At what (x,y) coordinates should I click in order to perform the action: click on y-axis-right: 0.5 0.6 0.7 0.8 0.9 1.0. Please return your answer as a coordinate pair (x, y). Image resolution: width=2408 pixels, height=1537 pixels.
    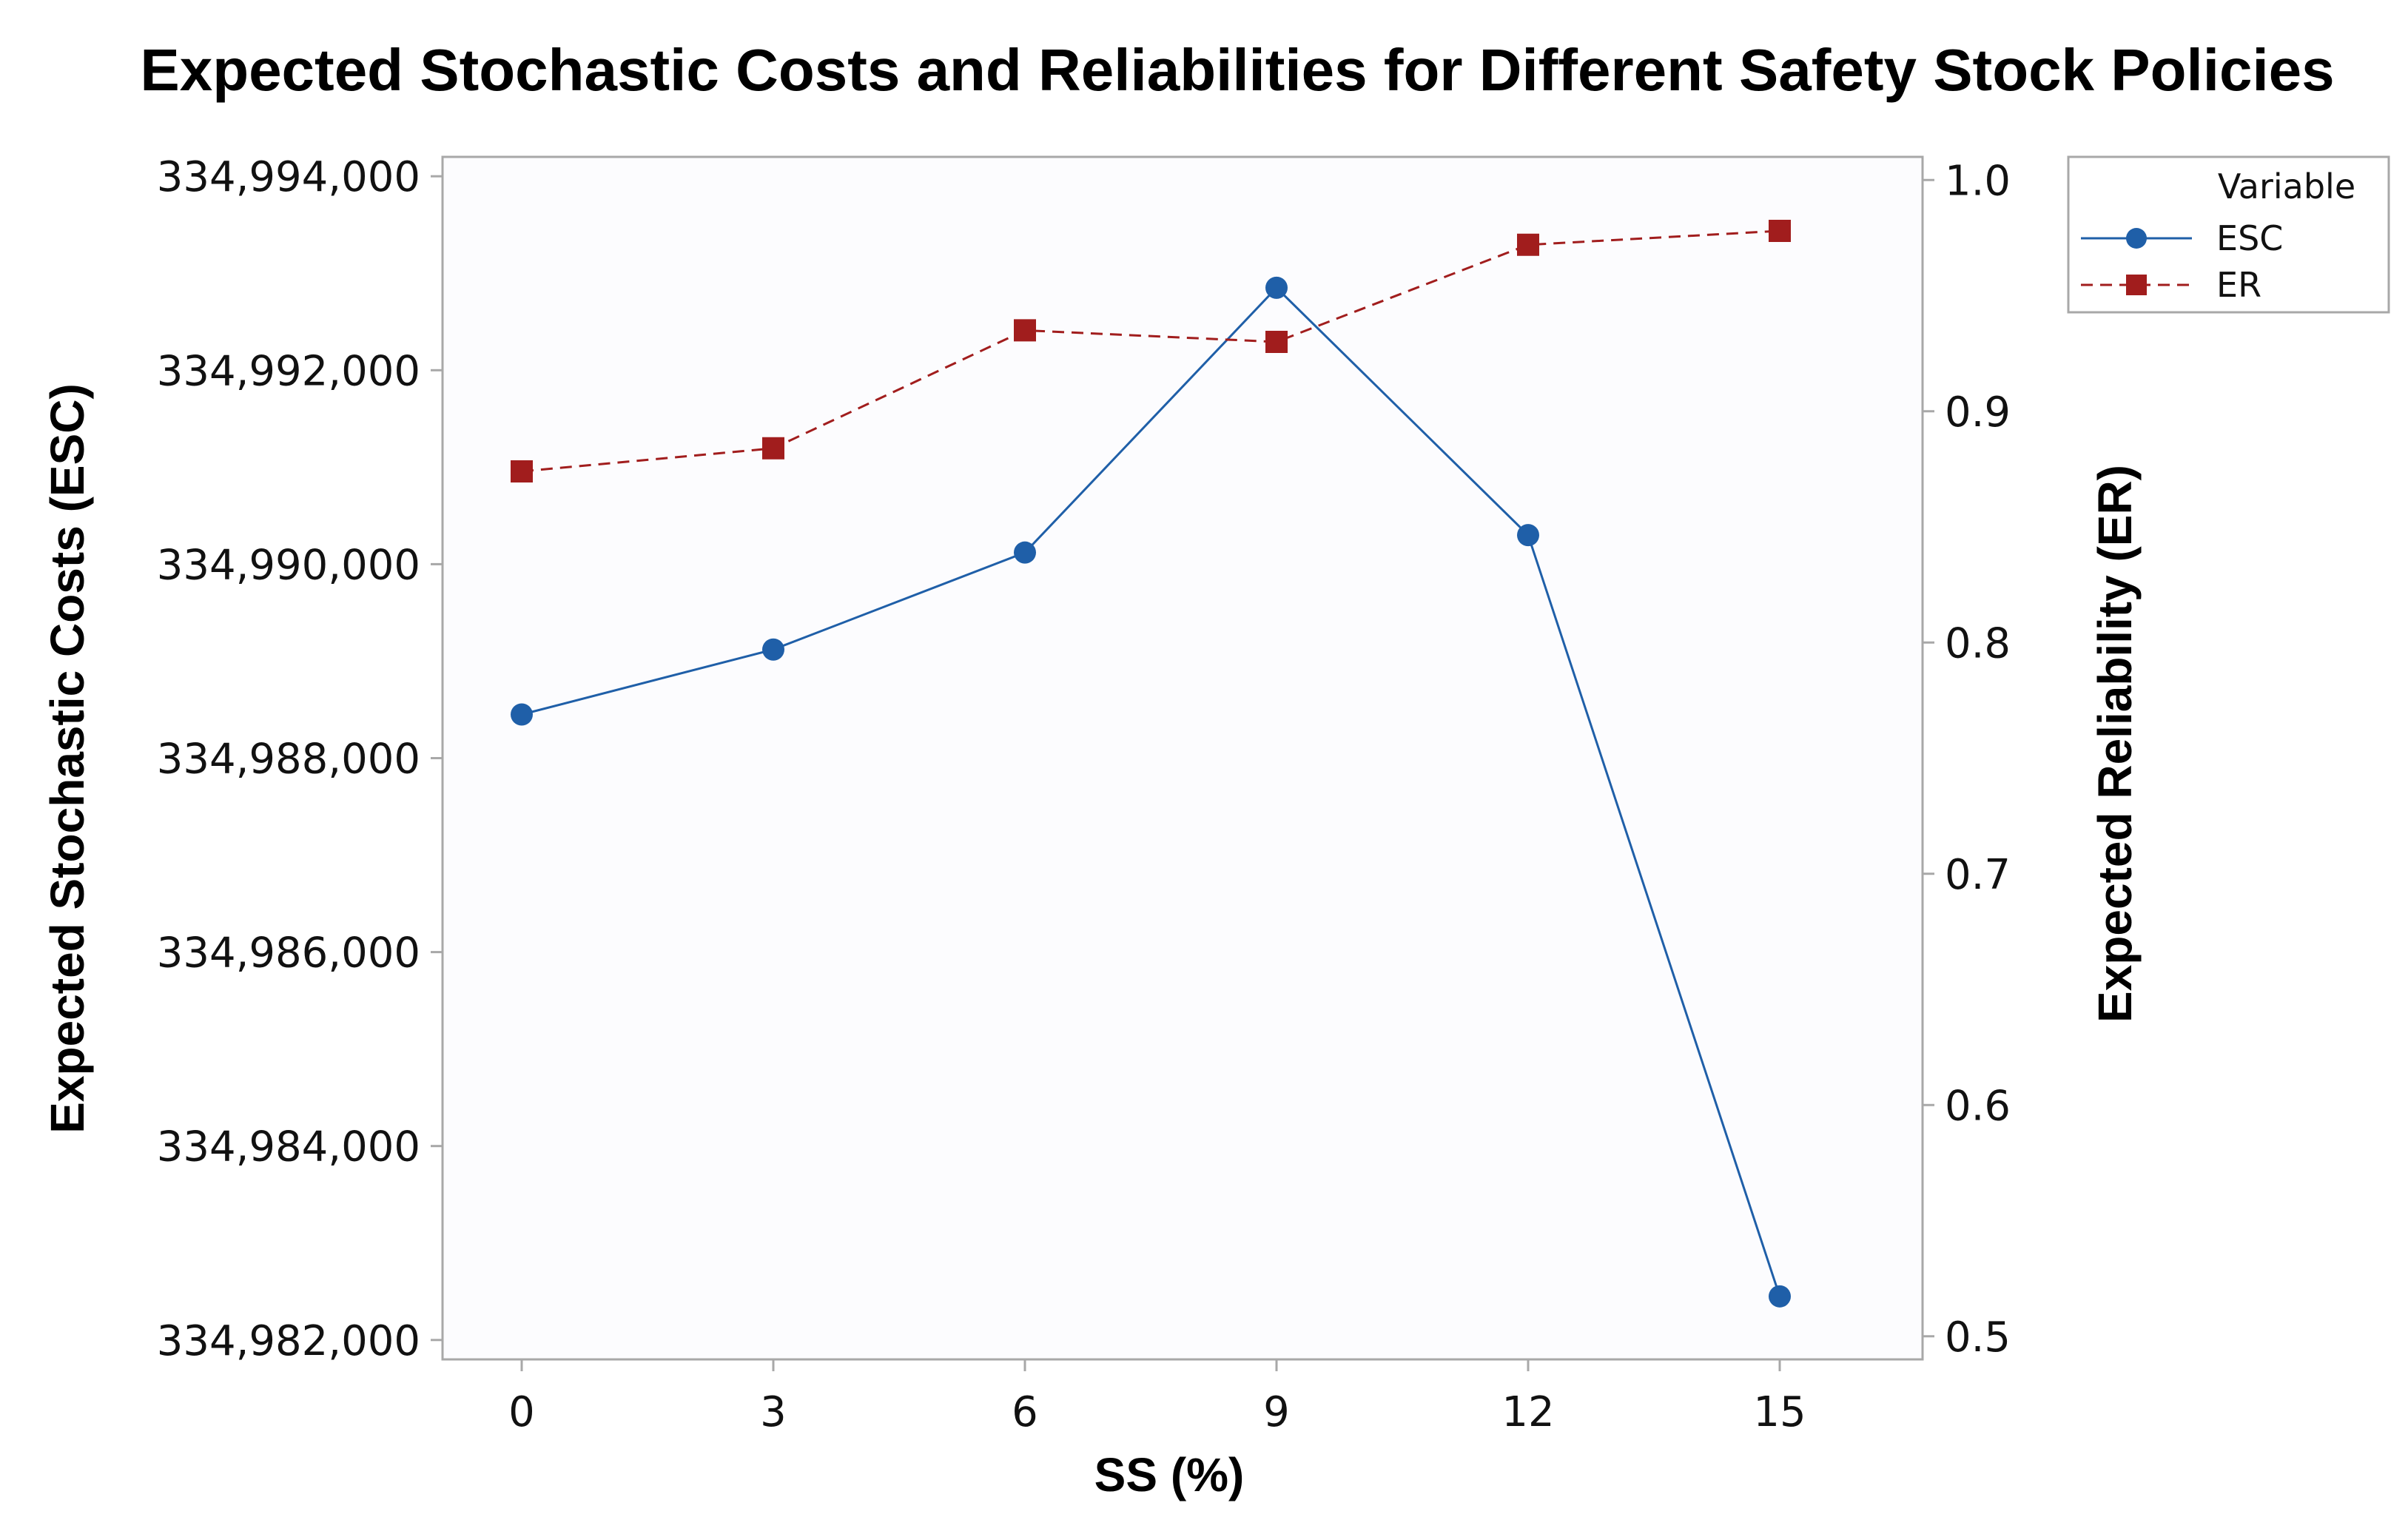
    Looking at the image, I should click on (1967, 759).